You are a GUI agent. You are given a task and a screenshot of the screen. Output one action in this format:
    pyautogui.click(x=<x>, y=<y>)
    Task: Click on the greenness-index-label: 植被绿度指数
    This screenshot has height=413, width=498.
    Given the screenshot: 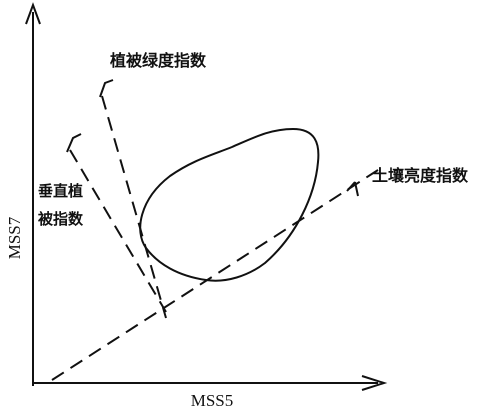 What is the action you would take?
    pyautogui.click(x=158, y=60)
    